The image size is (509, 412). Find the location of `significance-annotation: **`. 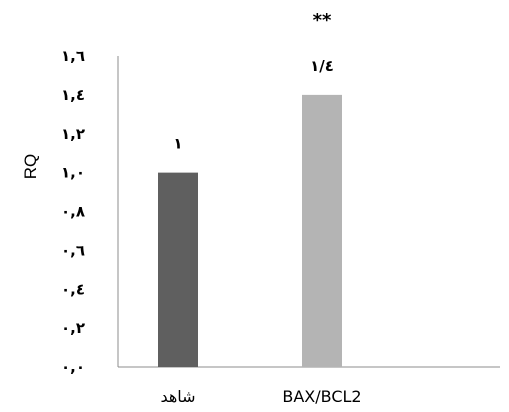

significance-annotation: ** is located at coordinates (322, 20).